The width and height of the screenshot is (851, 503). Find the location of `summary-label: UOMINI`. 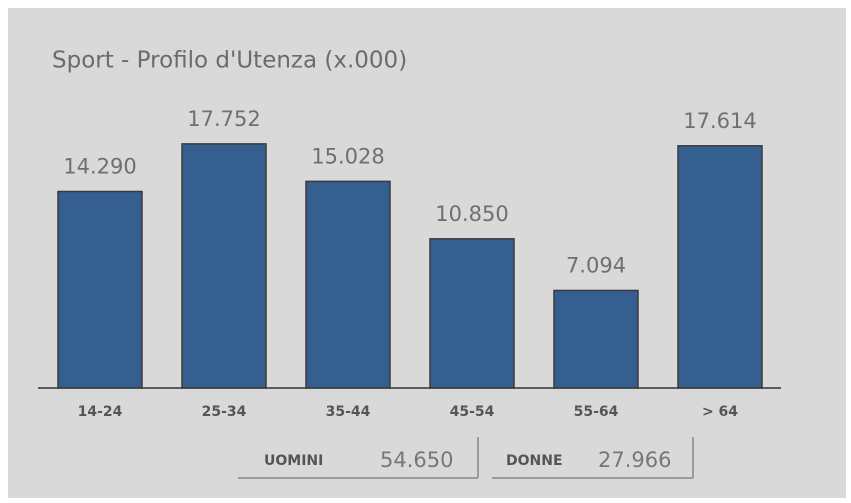

summary-label: UOMINI is located at coordinates (293, 461).